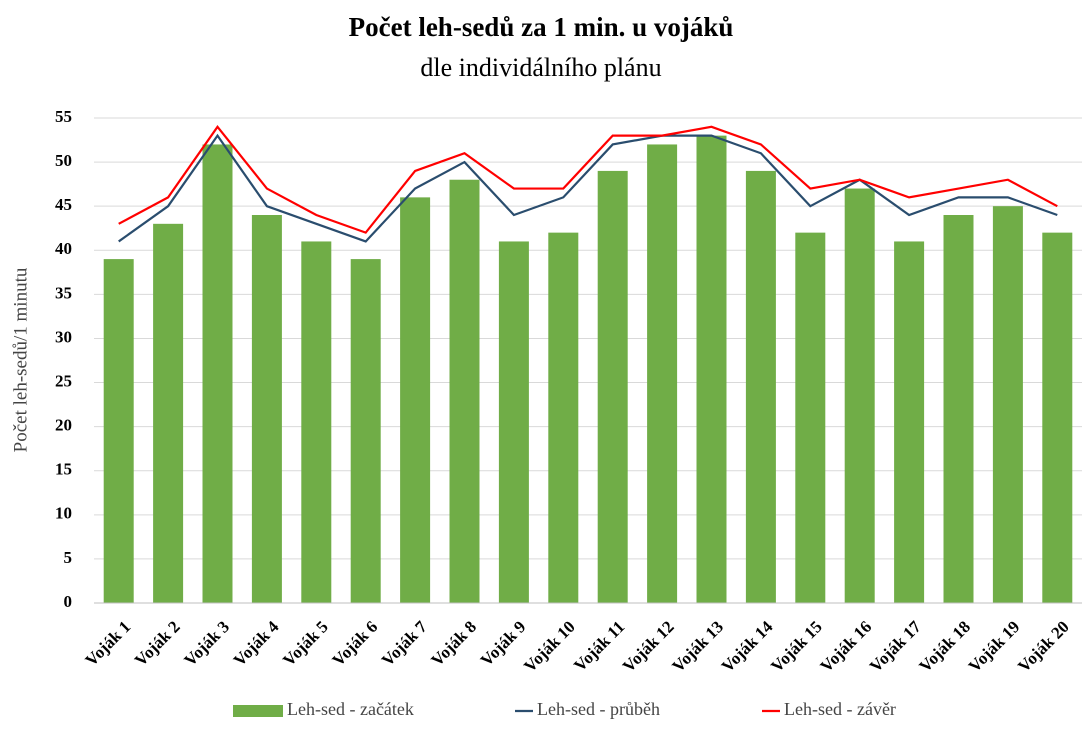 This screenshot has height=743, width=1083. I want to click on x-tick-label: Voják 16, so click(846, 646).